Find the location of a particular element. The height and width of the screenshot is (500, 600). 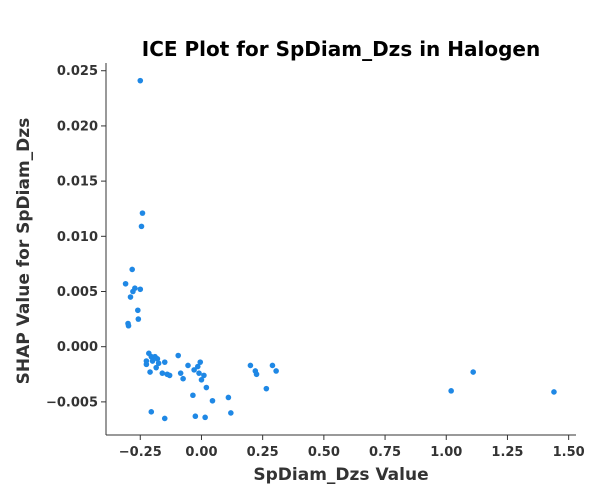

y-tick-label: 0.010 is located at coordinates (77, 237).